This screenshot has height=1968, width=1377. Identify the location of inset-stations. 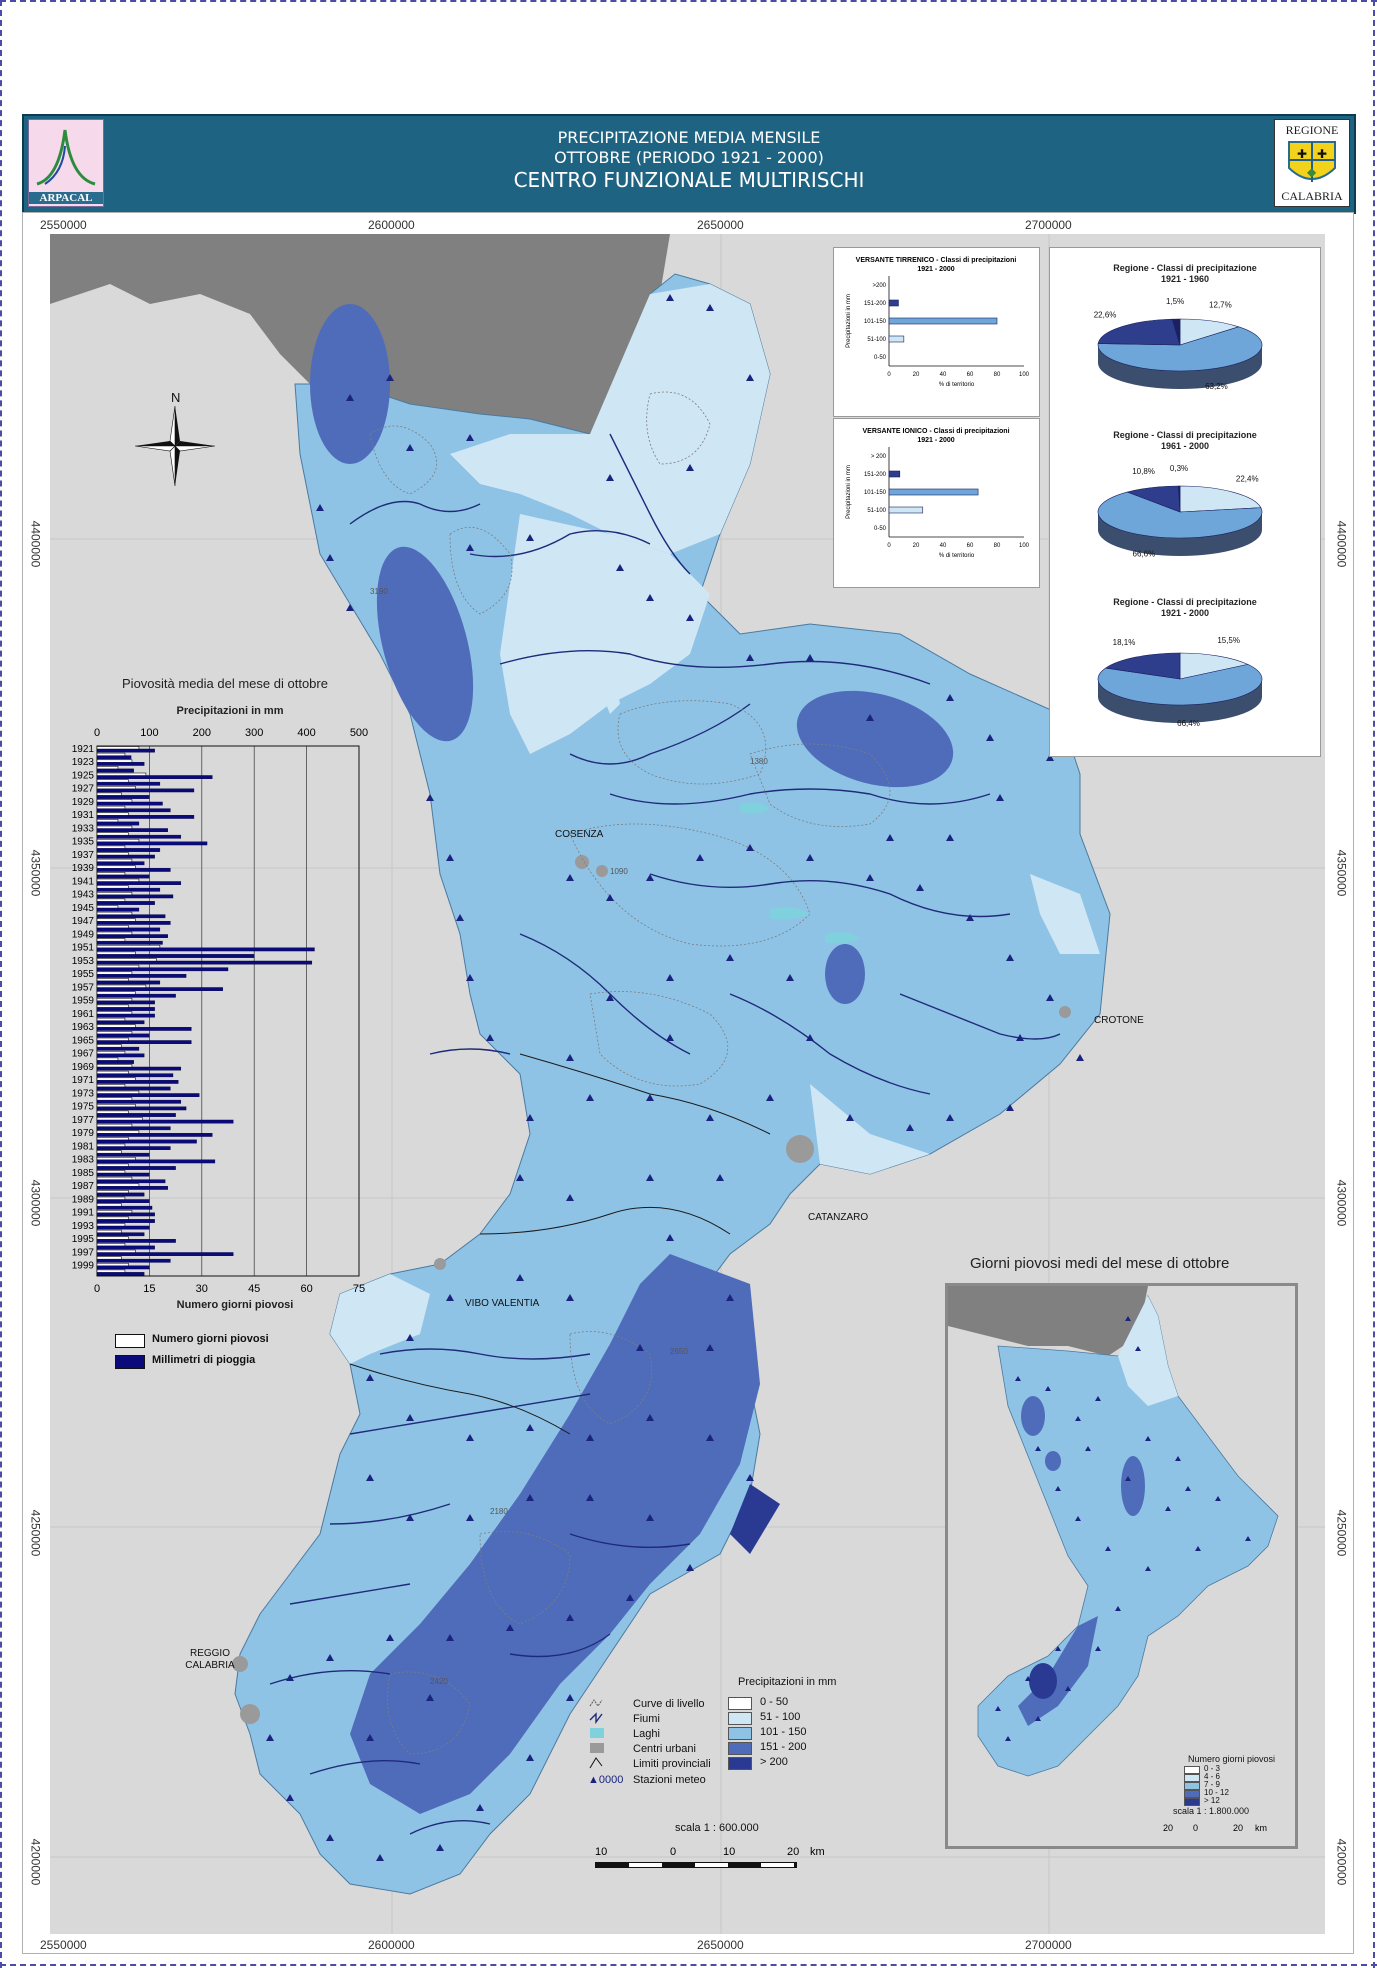
(1123, 1528).